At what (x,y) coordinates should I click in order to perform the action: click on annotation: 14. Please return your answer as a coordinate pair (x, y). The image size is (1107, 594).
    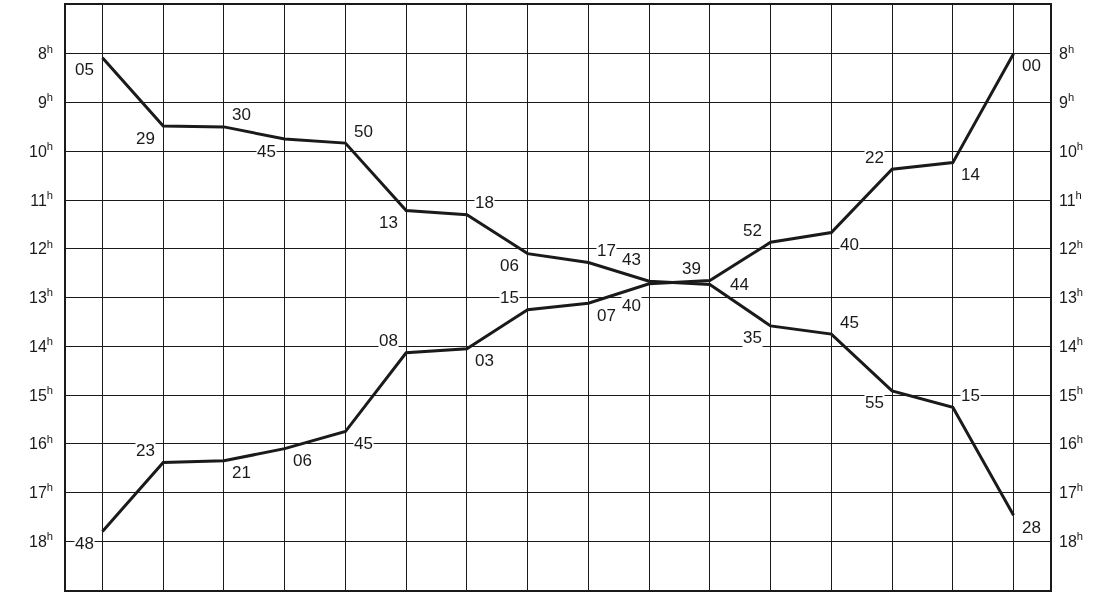
    Looking at the image, I should click on (970, 174).